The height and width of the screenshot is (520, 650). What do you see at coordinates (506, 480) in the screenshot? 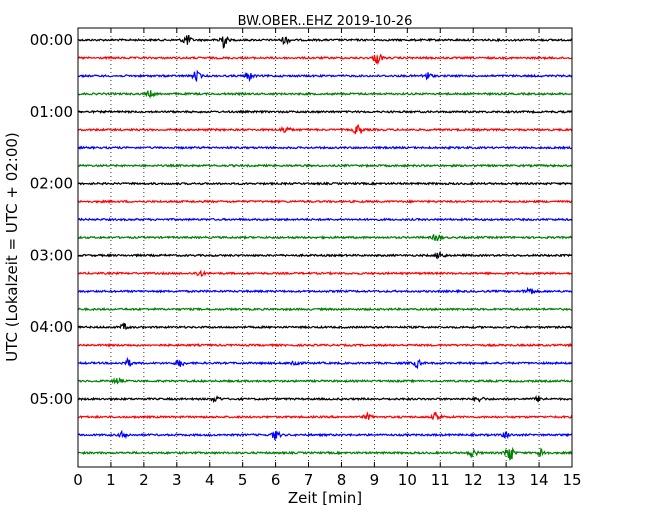
I see `x-tick-label: 13` at bounding box center [506, 480].